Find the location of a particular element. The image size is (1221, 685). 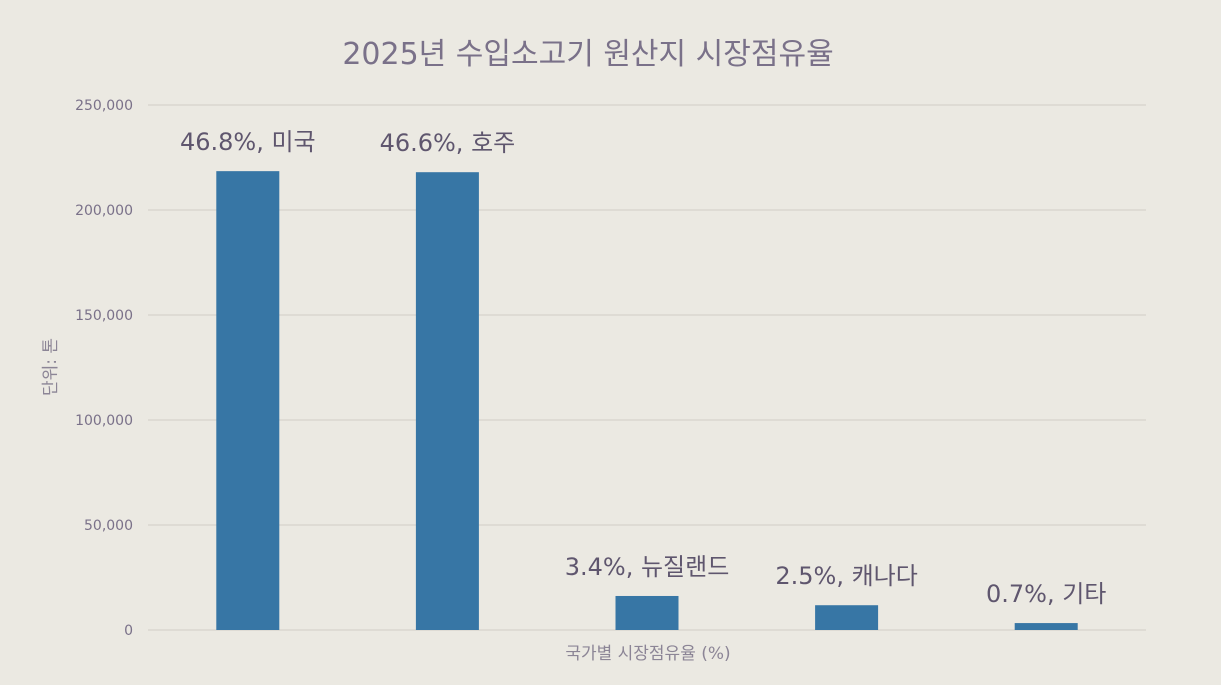

y-tick-label: 250,000 is located at coordinates (104, 106).